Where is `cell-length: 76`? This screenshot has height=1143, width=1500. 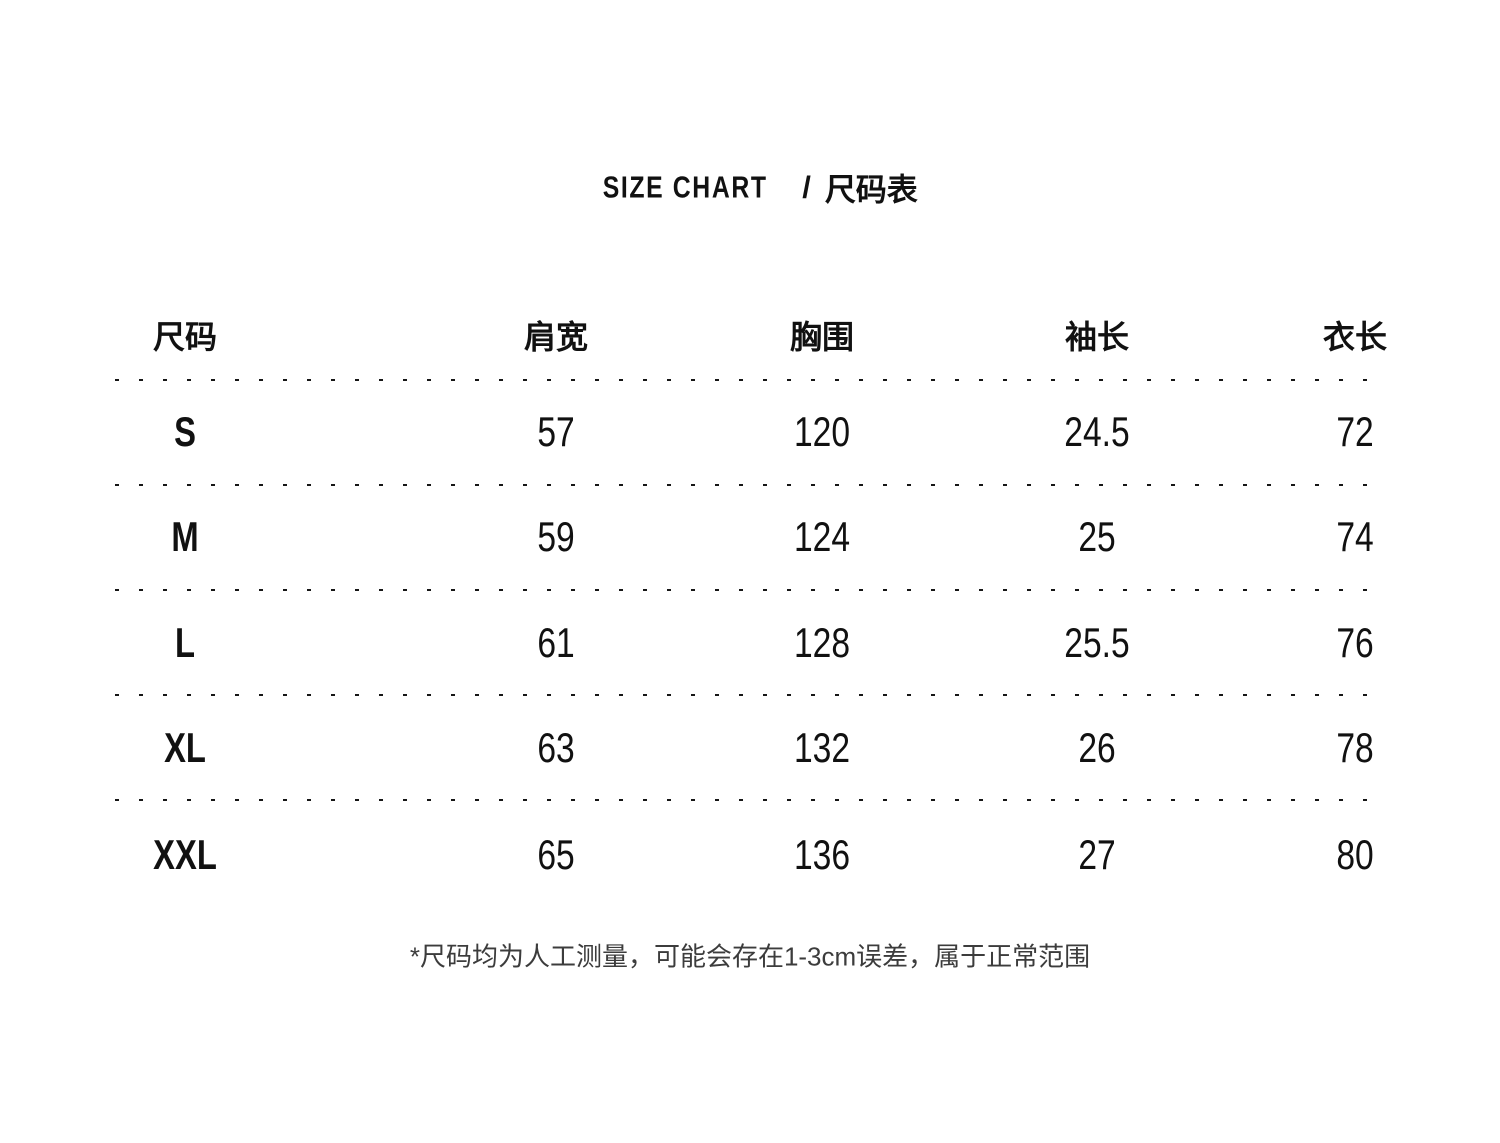
cell-length: 76 is located at coordinates (1355, 642).